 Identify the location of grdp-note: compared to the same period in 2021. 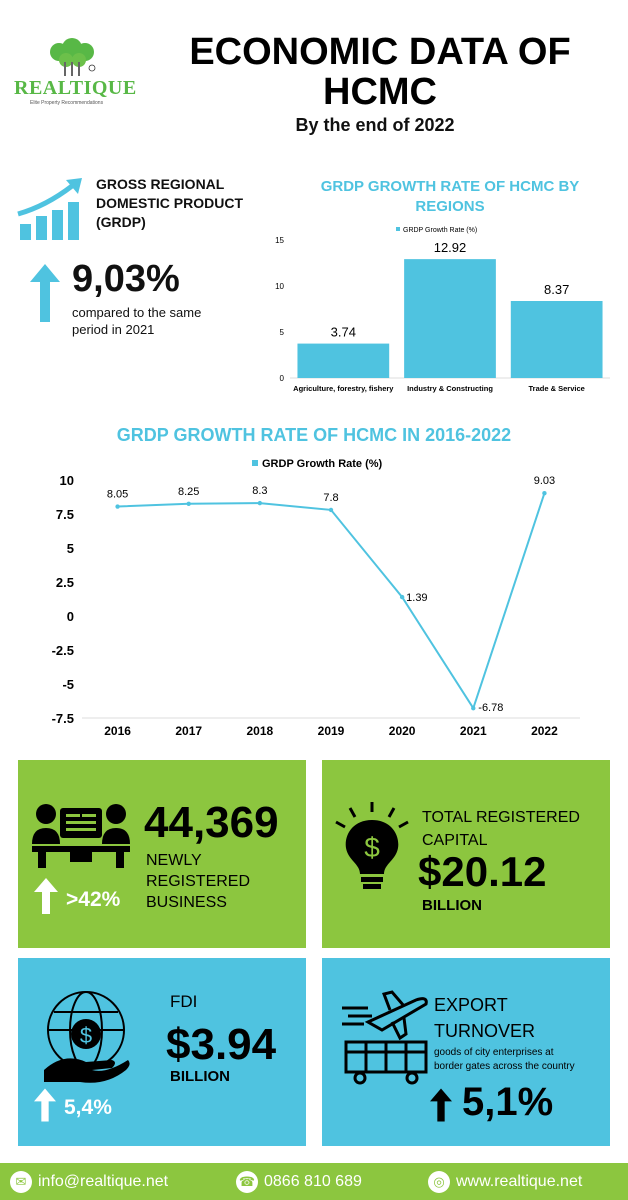
(137, 321).